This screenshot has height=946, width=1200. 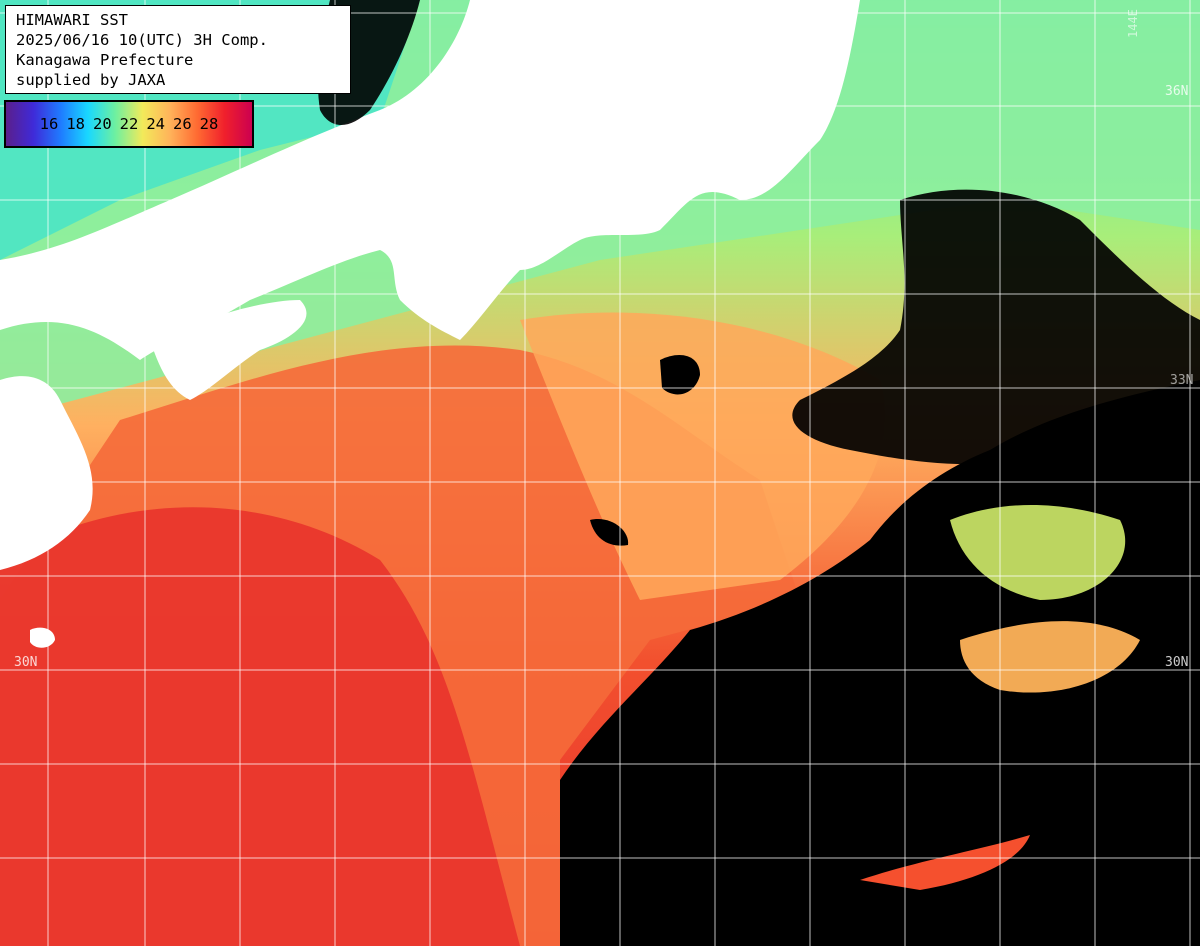 I want to click on lat-label-30n-right: 30N, so click(x=1176, y=662).